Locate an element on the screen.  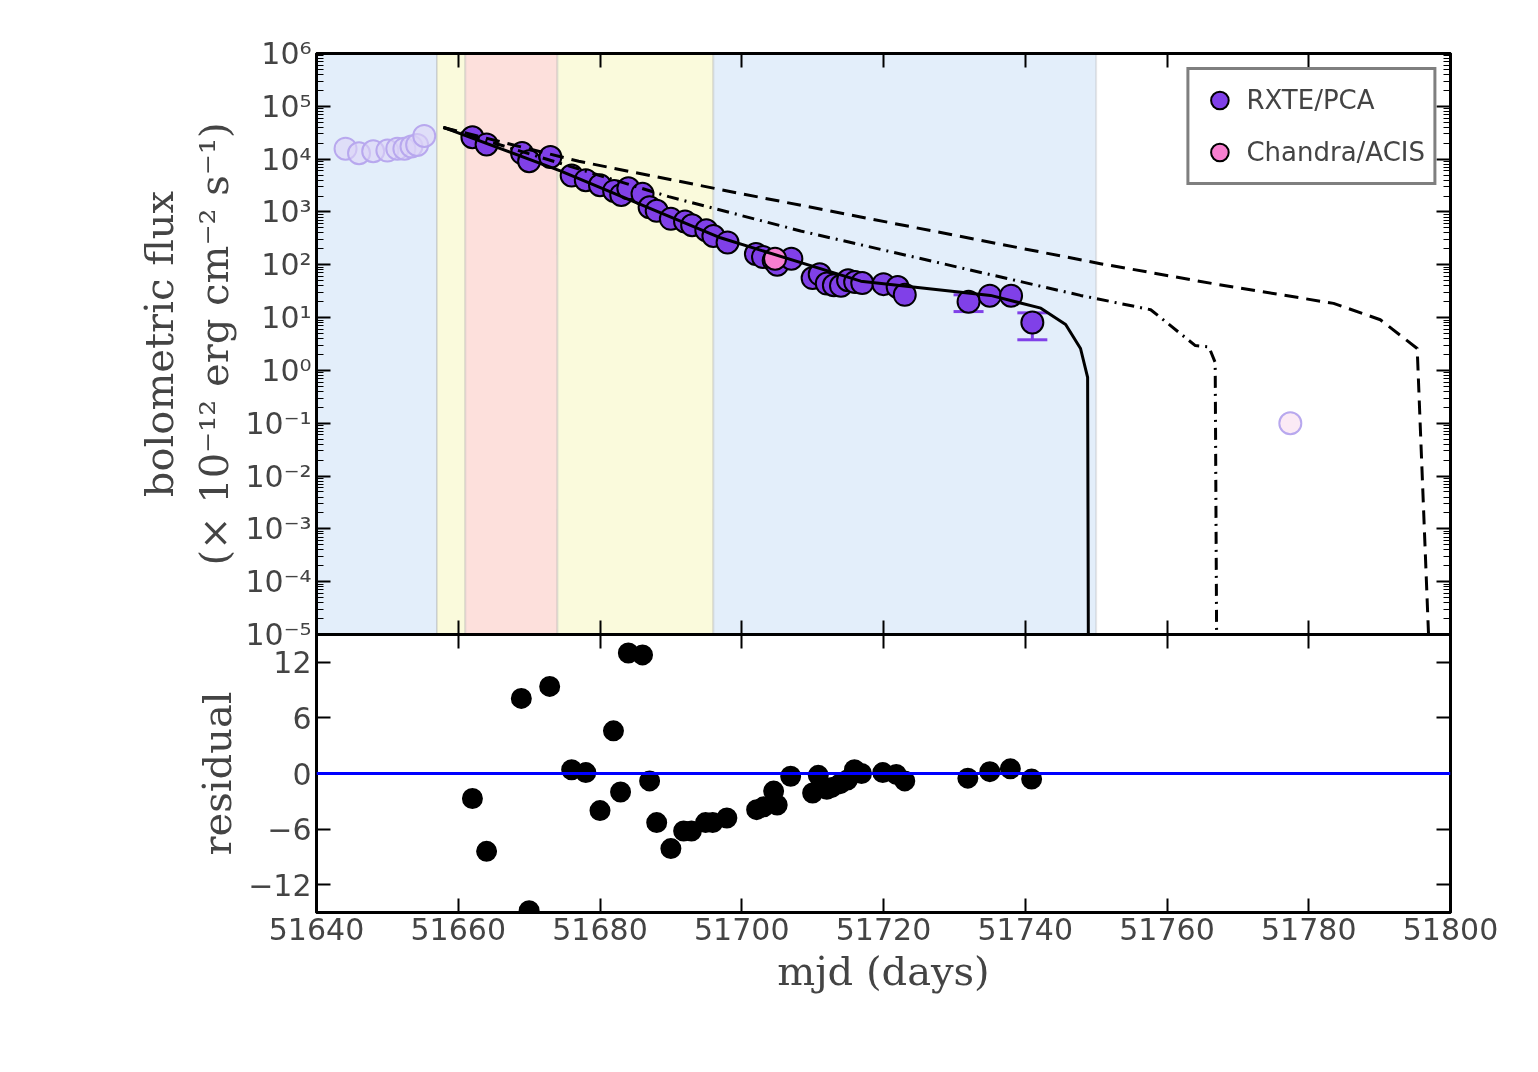
y-tick-label: 10⁵ is located at coordinates (286, 106).